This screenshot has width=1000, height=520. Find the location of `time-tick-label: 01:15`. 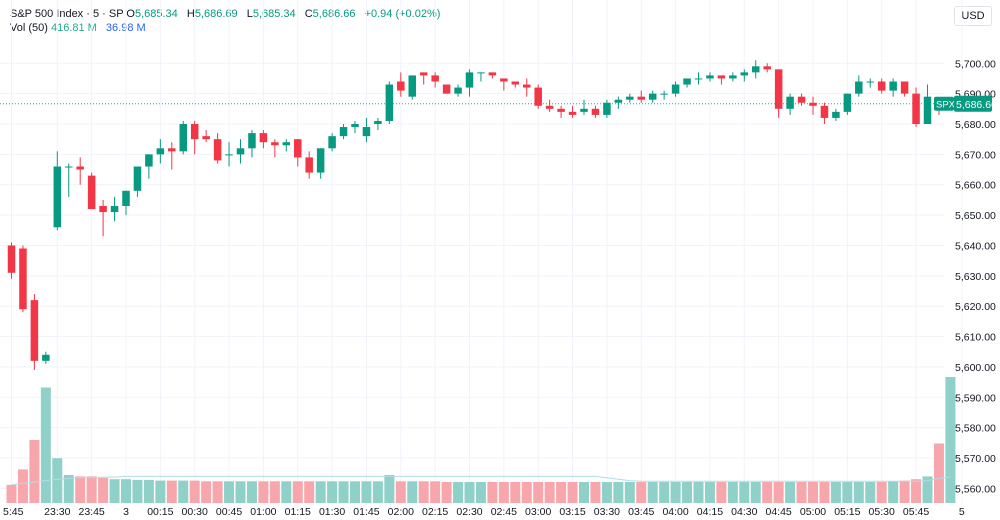

time-tick-label: 01:15 is located at coordinates (298, 512).